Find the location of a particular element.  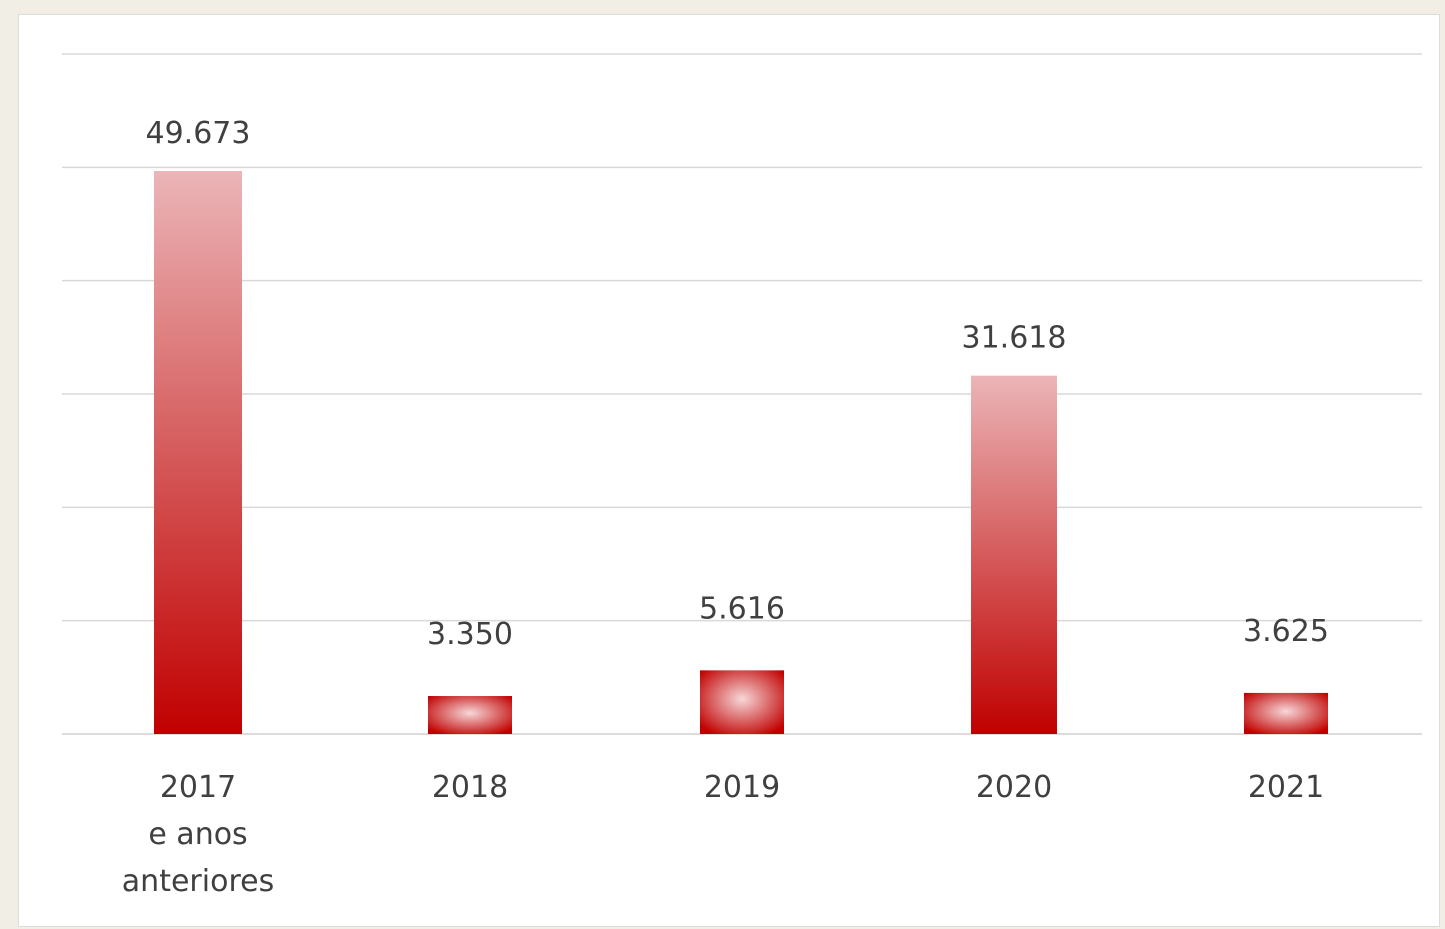

tick-label-line: e anos is located at coordinates (197, 834).